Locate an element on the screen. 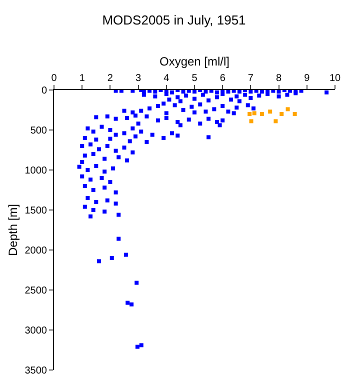 The image size is (348, 384). x-tick-label: 2 is located at coordinates (110, 78).